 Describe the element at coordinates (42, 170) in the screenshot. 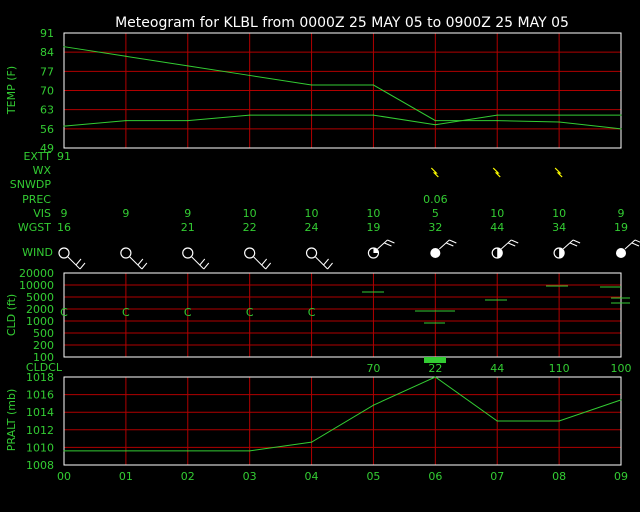

I see `wx-label: WX` at that location.